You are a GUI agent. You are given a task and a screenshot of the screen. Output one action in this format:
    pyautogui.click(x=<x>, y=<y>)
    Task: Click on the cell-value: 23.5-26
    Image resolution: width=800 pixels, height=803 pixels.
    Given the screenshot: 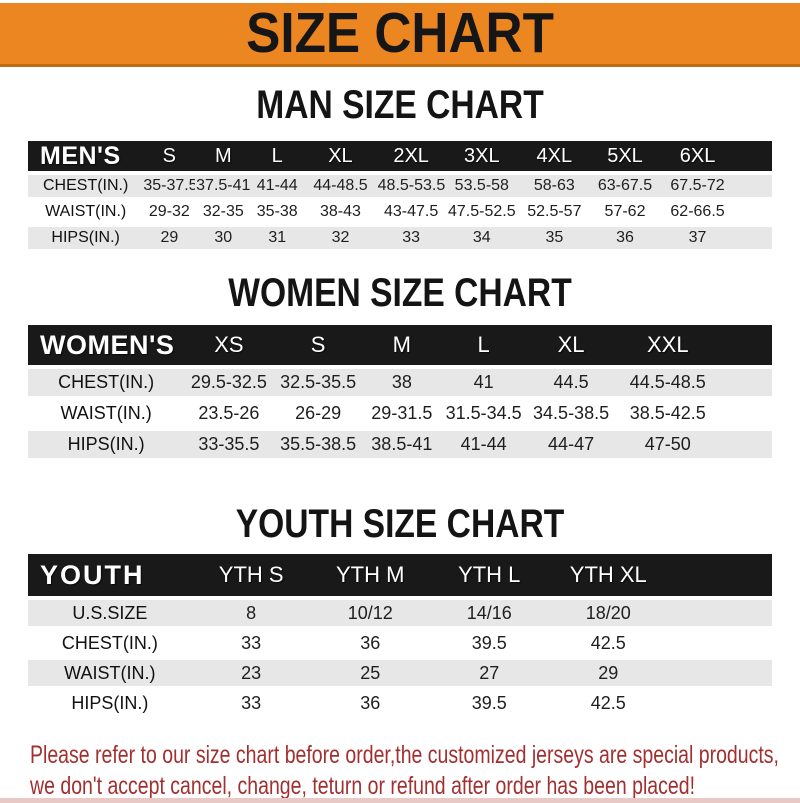 What is the action you would take?
    pyautogui.click(x=229, y=413)
    